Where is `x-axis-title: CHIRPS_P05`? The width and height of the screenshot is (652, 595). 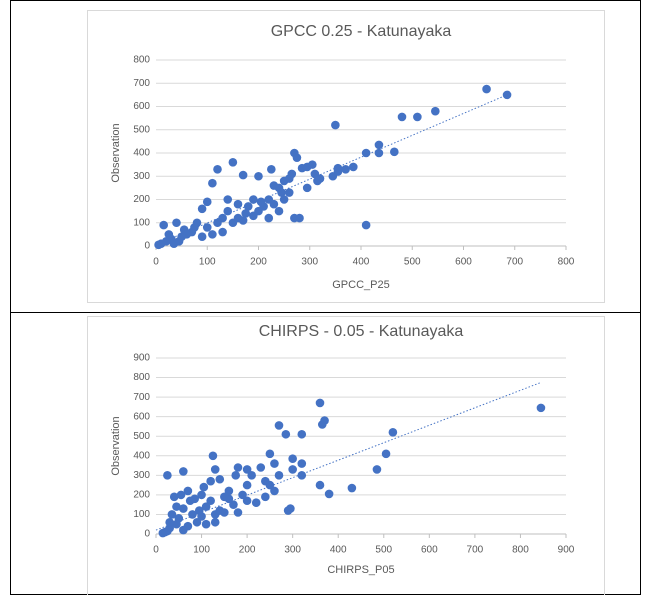 x-axis-title: CHIRPS_P05 is located at coordinates (360, 570).